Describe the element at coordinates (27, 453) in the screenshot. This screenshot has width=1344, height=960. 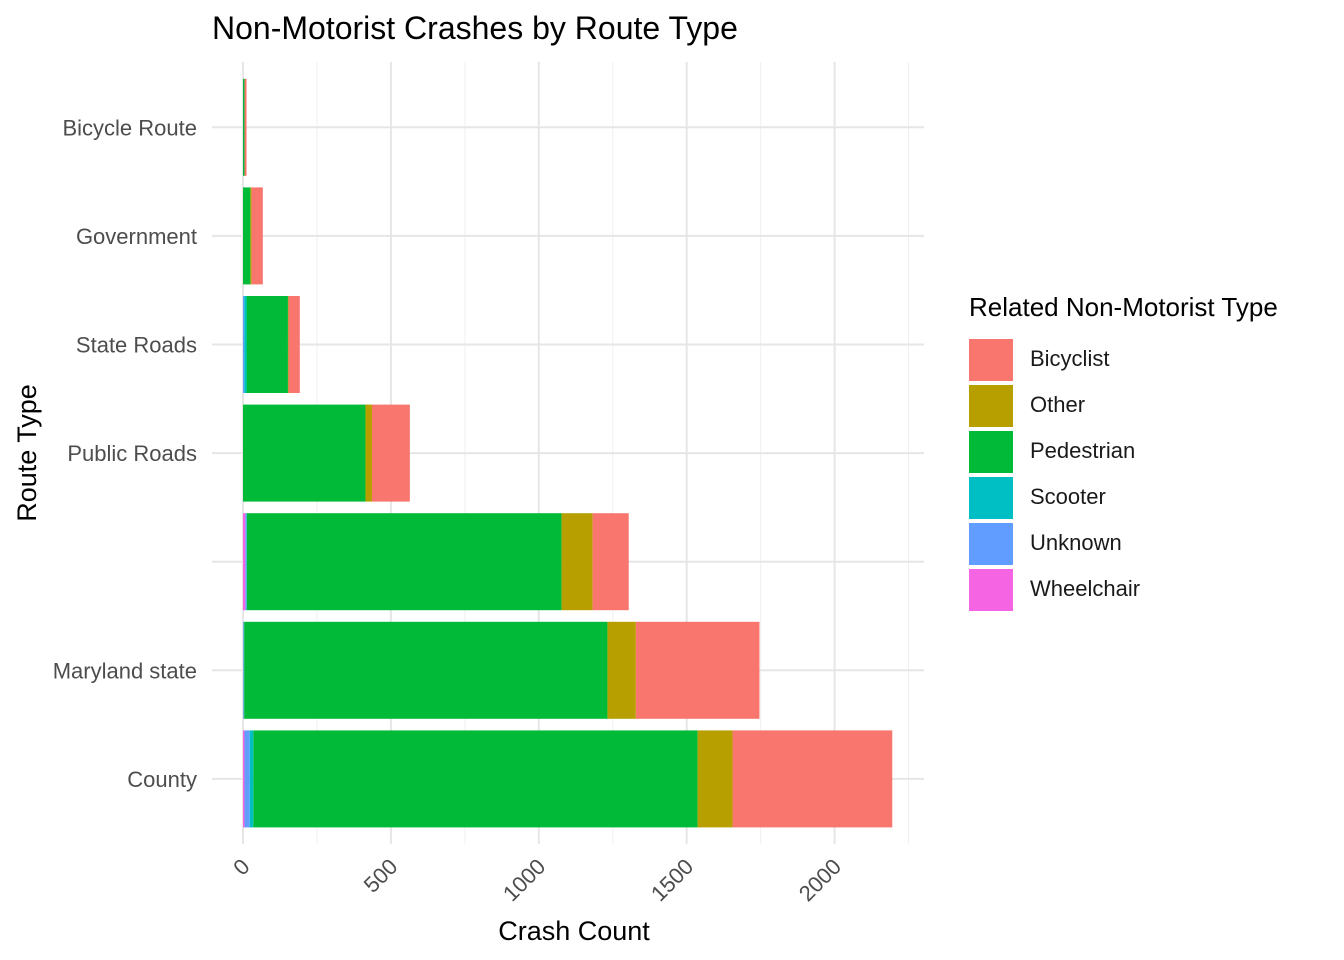
I see `y-axis-title: Route Type` at that location.